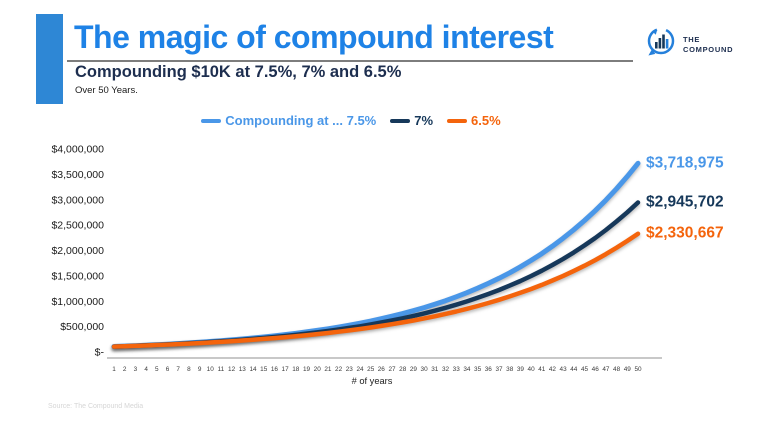 The height and width of the screenshot is (432, 768). I want to click on x-axis-tick: 8, so click(189, 369).